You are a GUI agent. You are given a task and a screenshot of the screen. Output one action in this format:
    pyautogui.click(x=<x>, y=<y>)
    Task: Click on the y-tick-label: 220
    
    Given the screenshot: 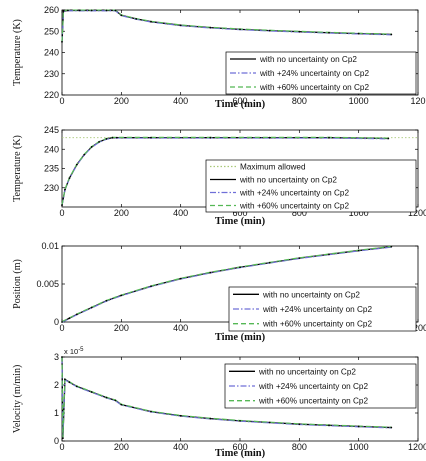 What is the action you would take?
    pyautogui.click(x=51, y=95)
    